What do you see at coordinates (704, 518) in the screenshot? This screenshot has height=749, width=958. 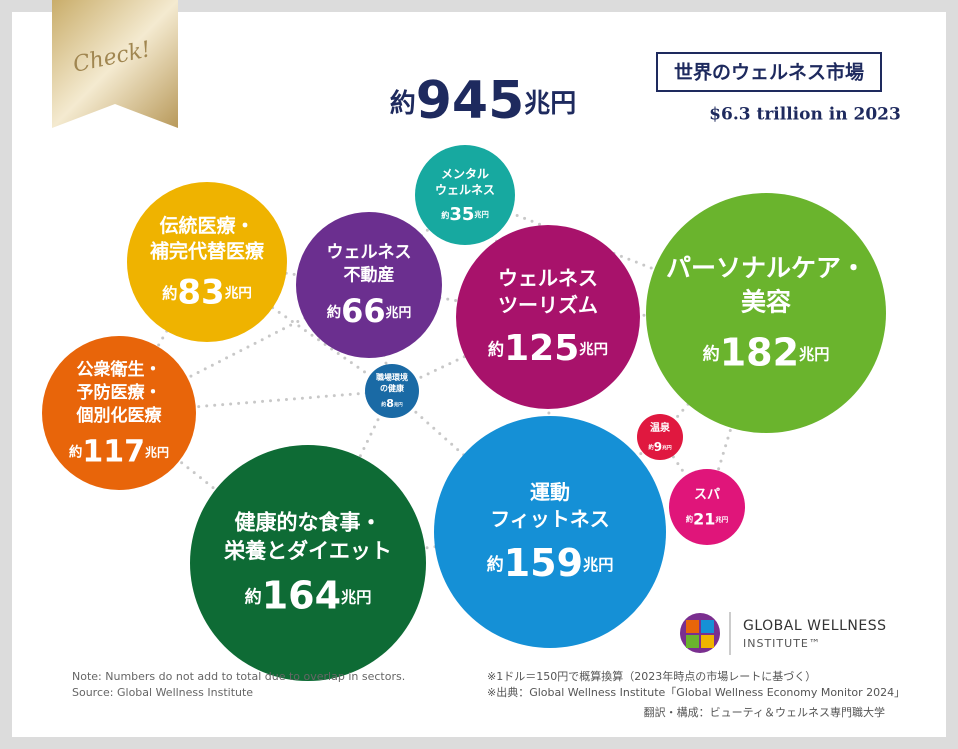 I see `value-number: 21` at bounding box center [704, 518].